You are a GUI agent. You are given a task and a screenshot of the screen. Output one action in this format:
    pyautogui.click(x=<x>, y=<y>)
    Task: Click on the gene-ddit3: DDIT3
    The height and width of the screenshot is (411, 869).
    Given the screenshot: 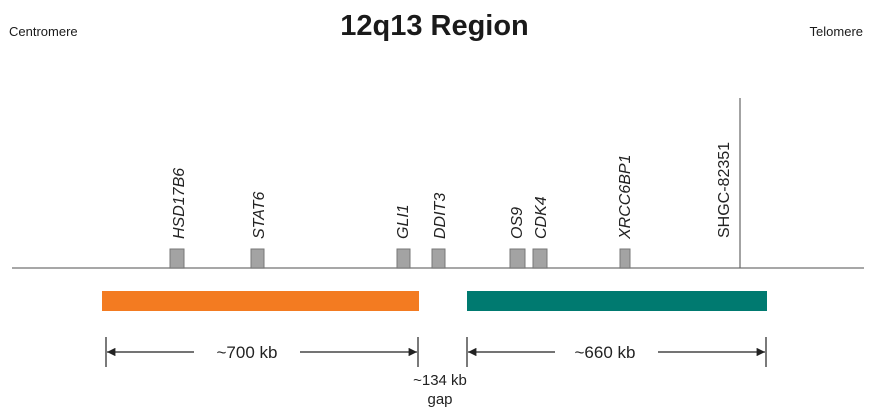 What is the action you would take?
    pyautogui.click(x=440, y=231)
    